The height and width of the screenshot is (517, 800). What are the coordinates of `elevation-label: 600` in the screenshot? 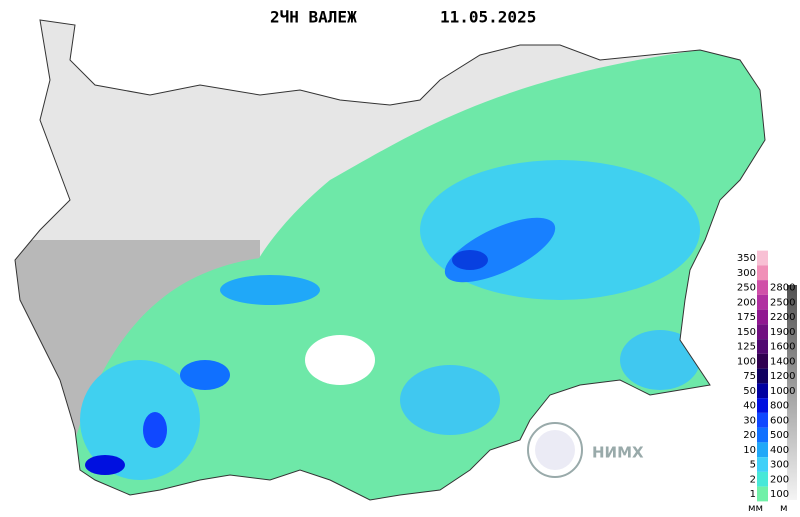 It's located at (779, 420).